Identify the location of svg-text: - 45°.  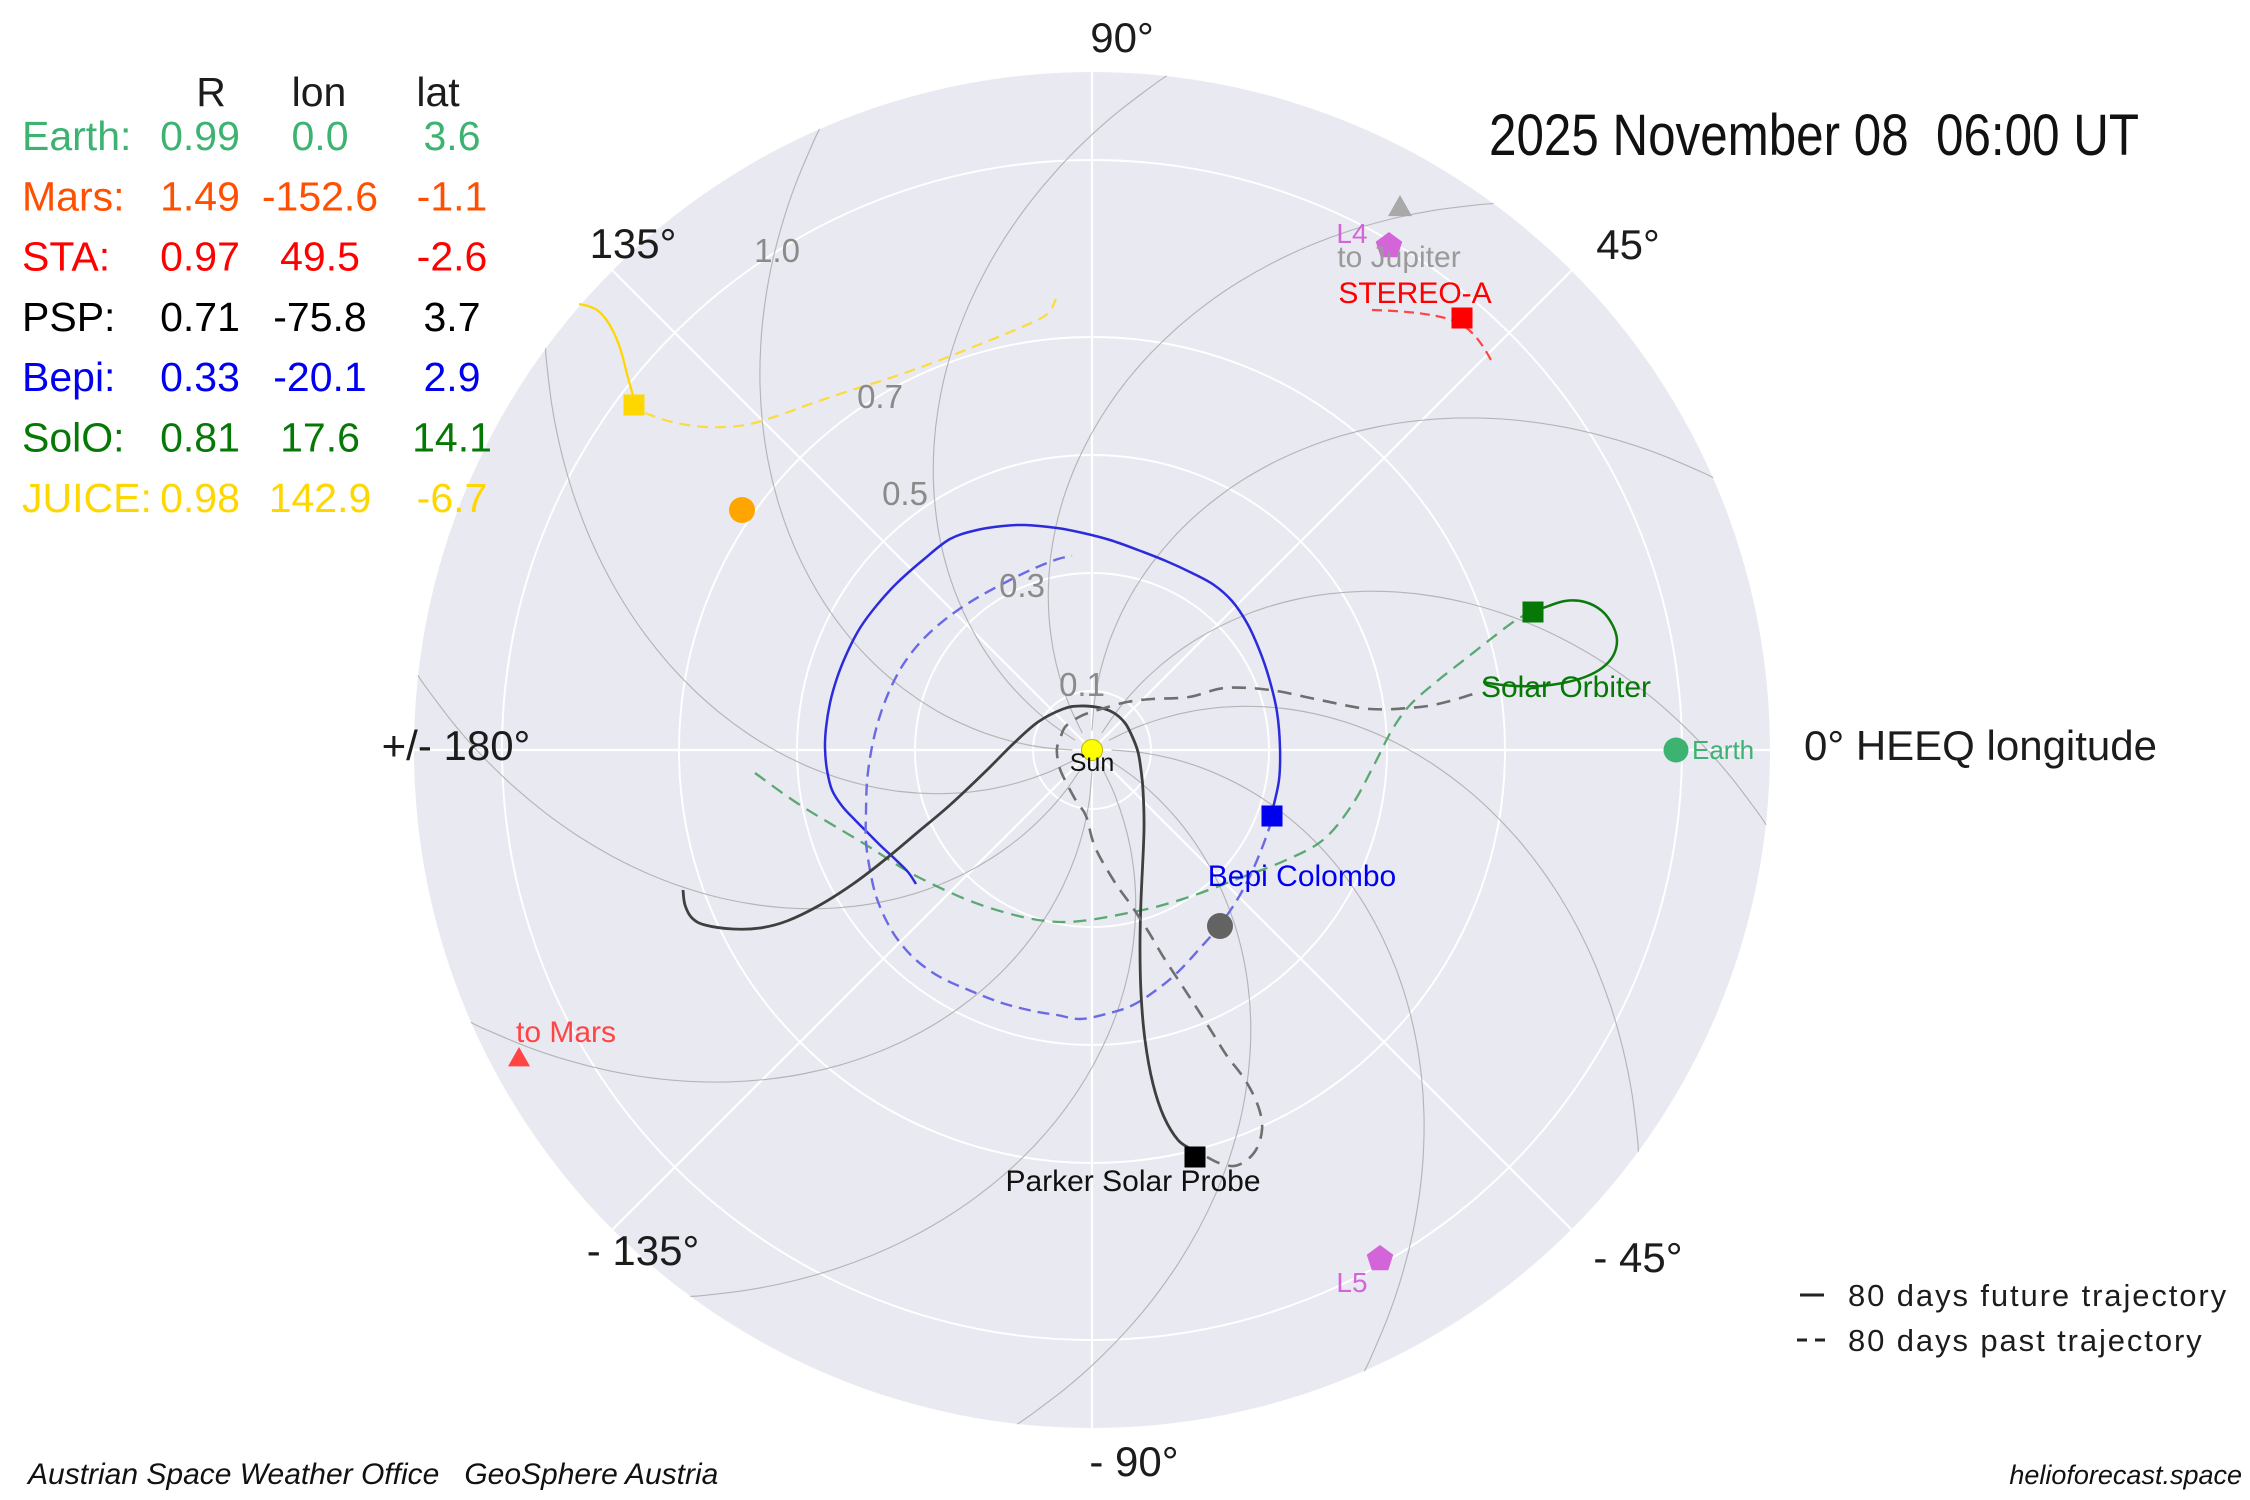
(1637, 1257).